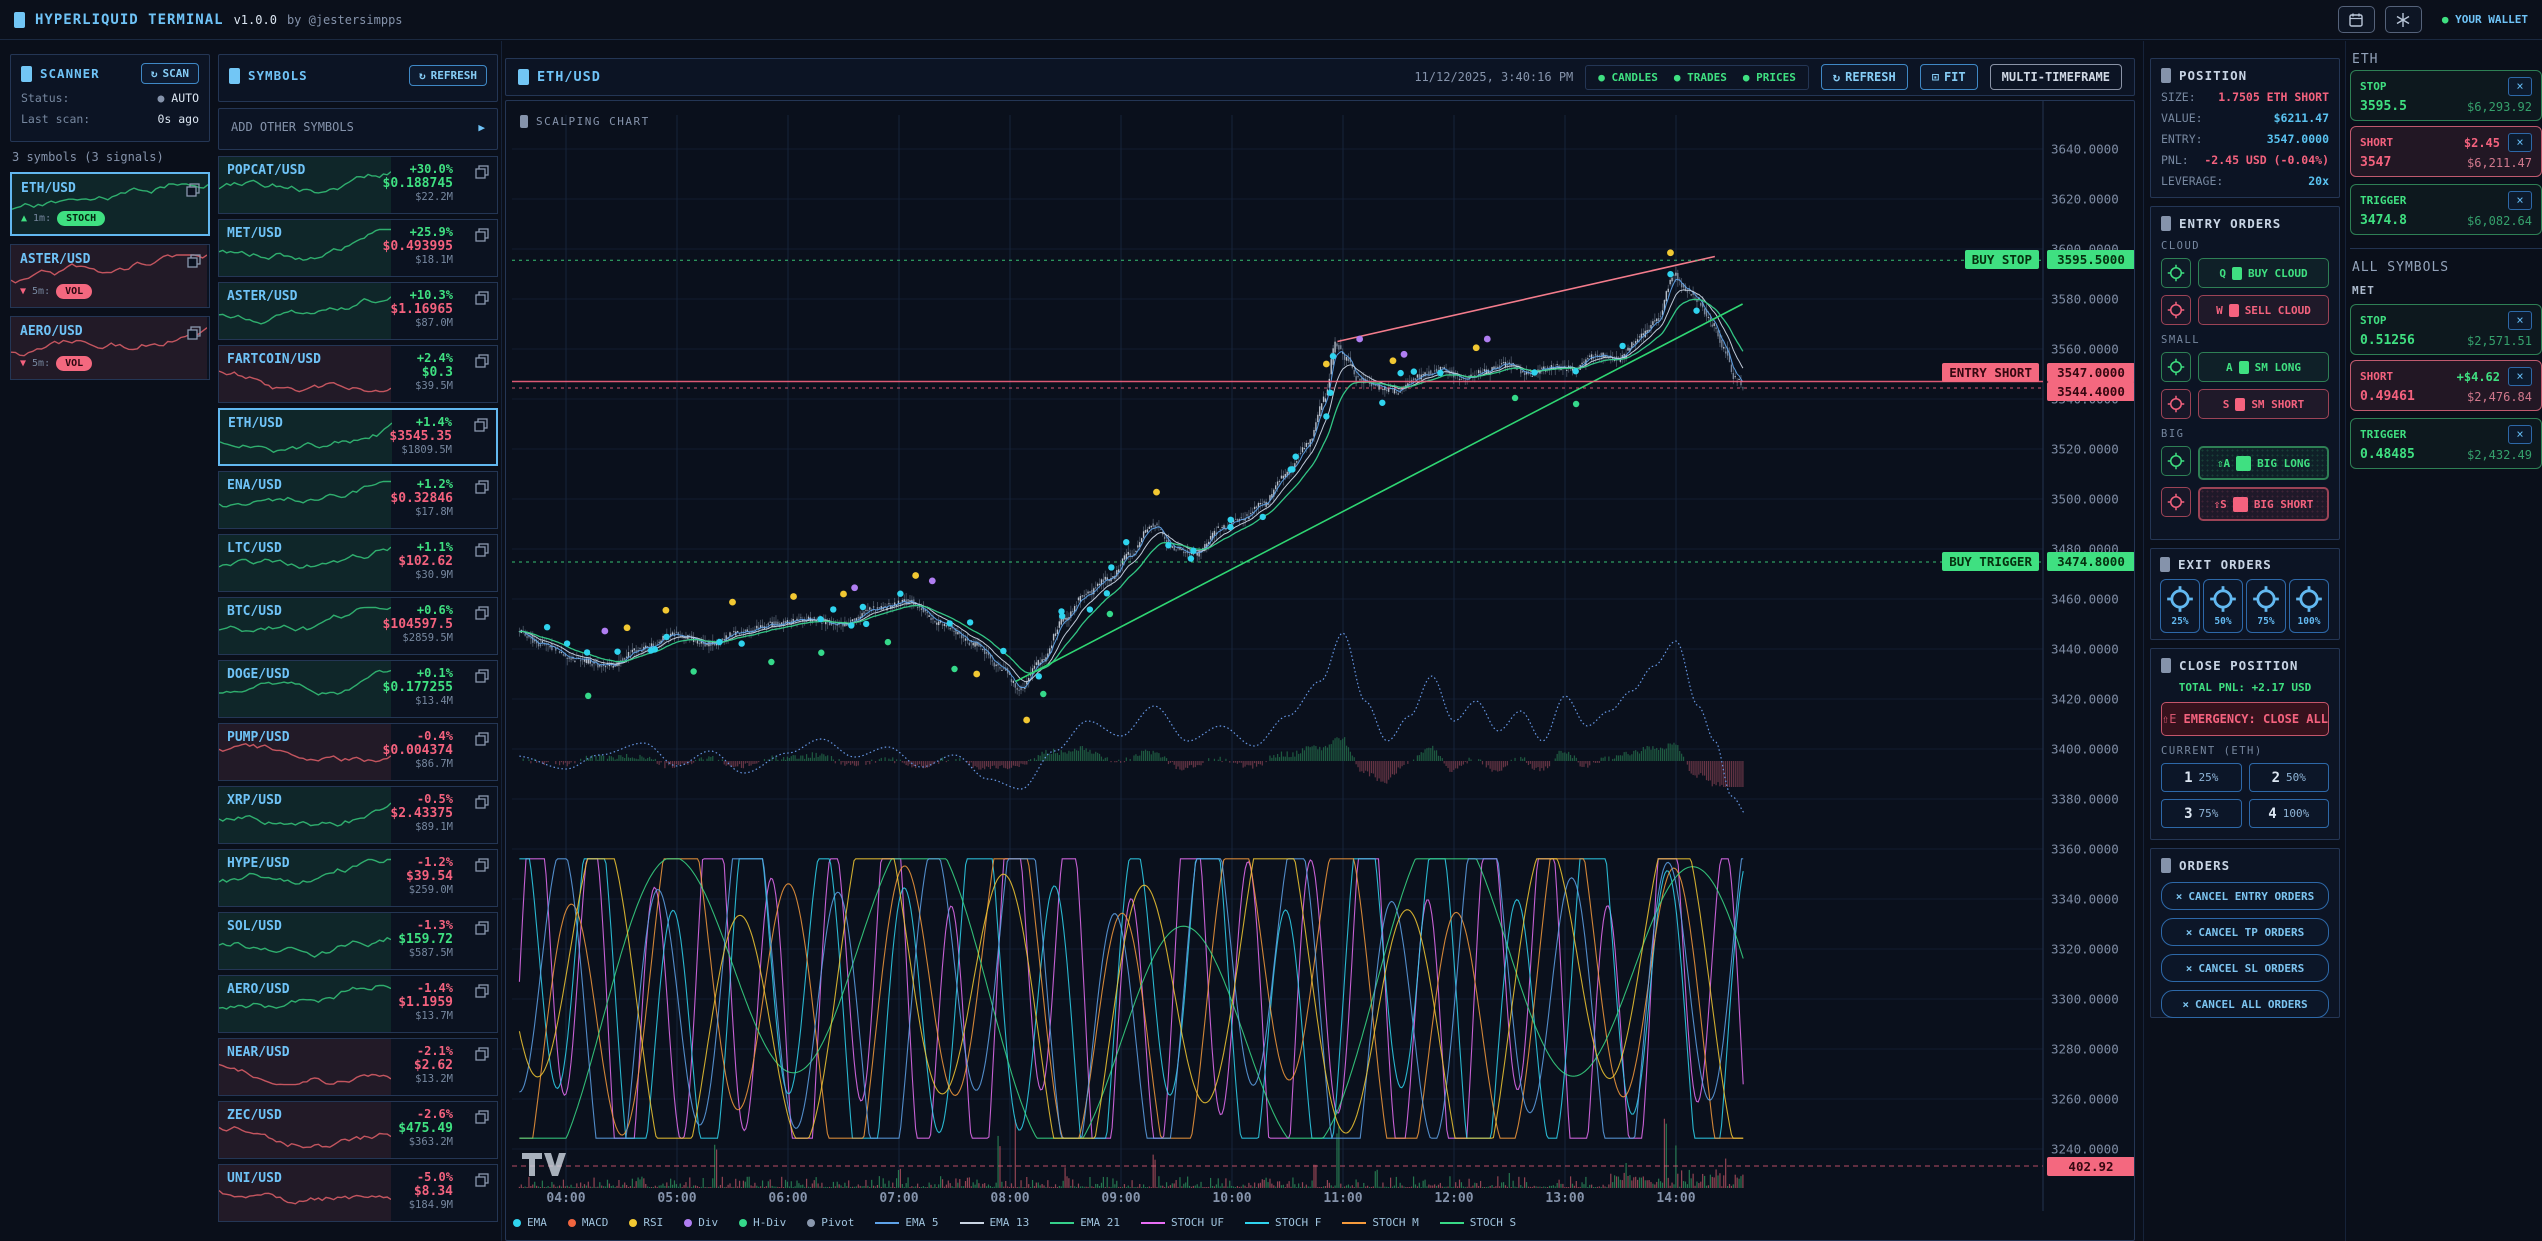 The width and height of the screenshot is (2542, 1241). I want to click on symbol-item-near-usd: NEAR/USD -2.1% $2.62 $13.2M, so click(358, 1067).